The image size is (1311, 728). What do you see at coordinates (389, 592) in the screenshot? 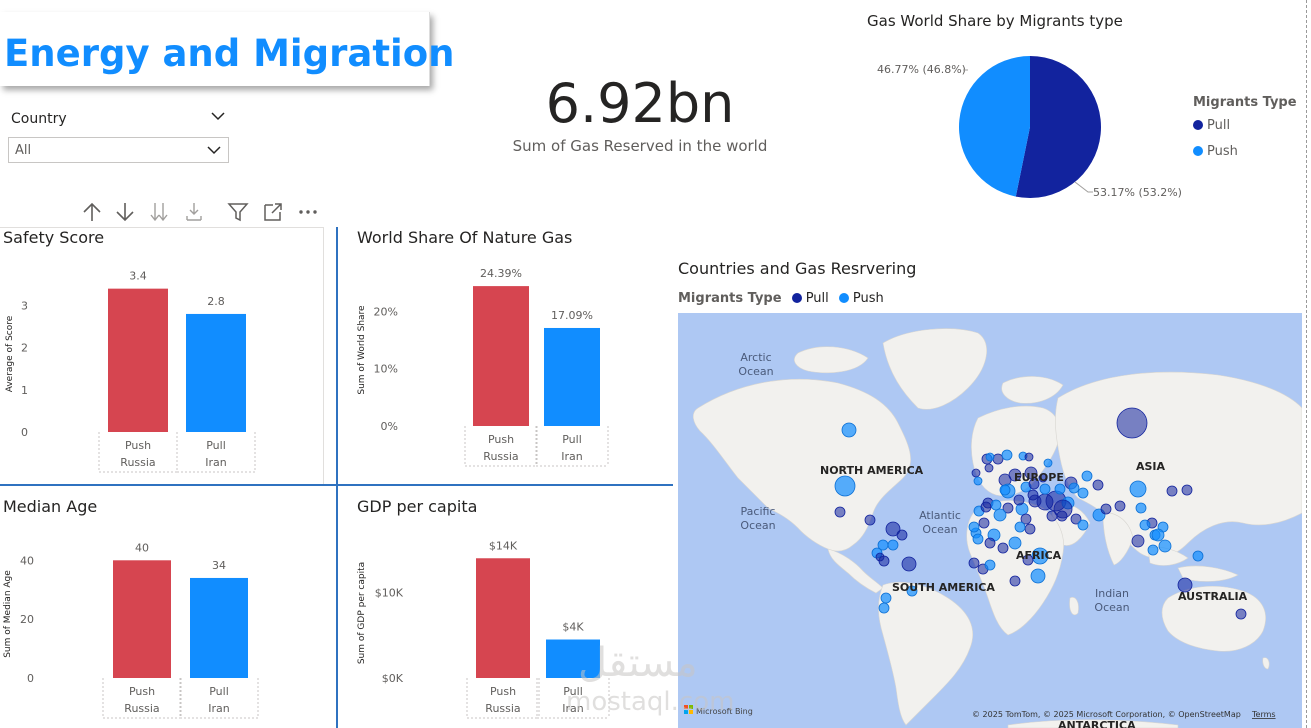
I see `y-tick-label: $10K` at bounding box center [389, 592].